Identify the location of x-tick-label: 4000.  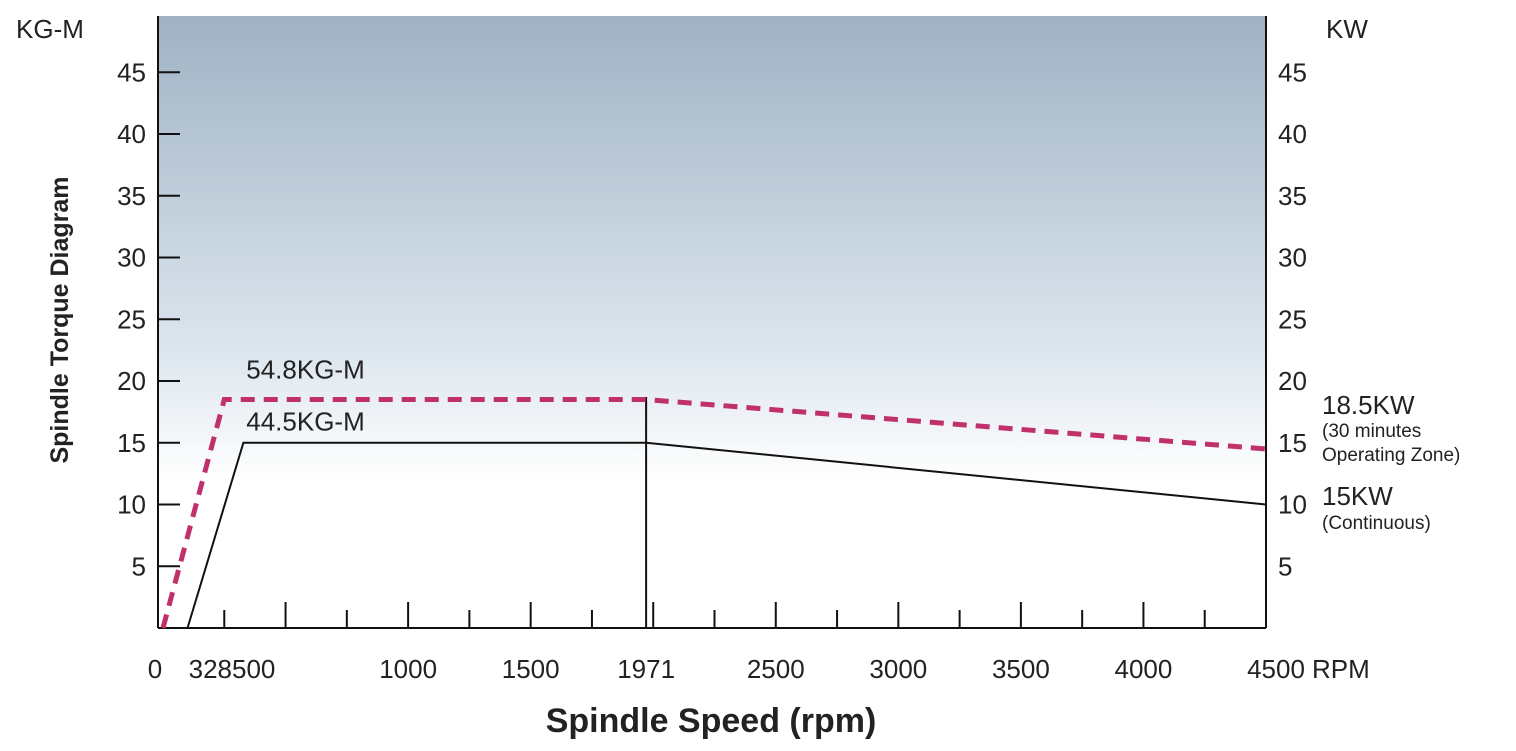
(1144, 669).